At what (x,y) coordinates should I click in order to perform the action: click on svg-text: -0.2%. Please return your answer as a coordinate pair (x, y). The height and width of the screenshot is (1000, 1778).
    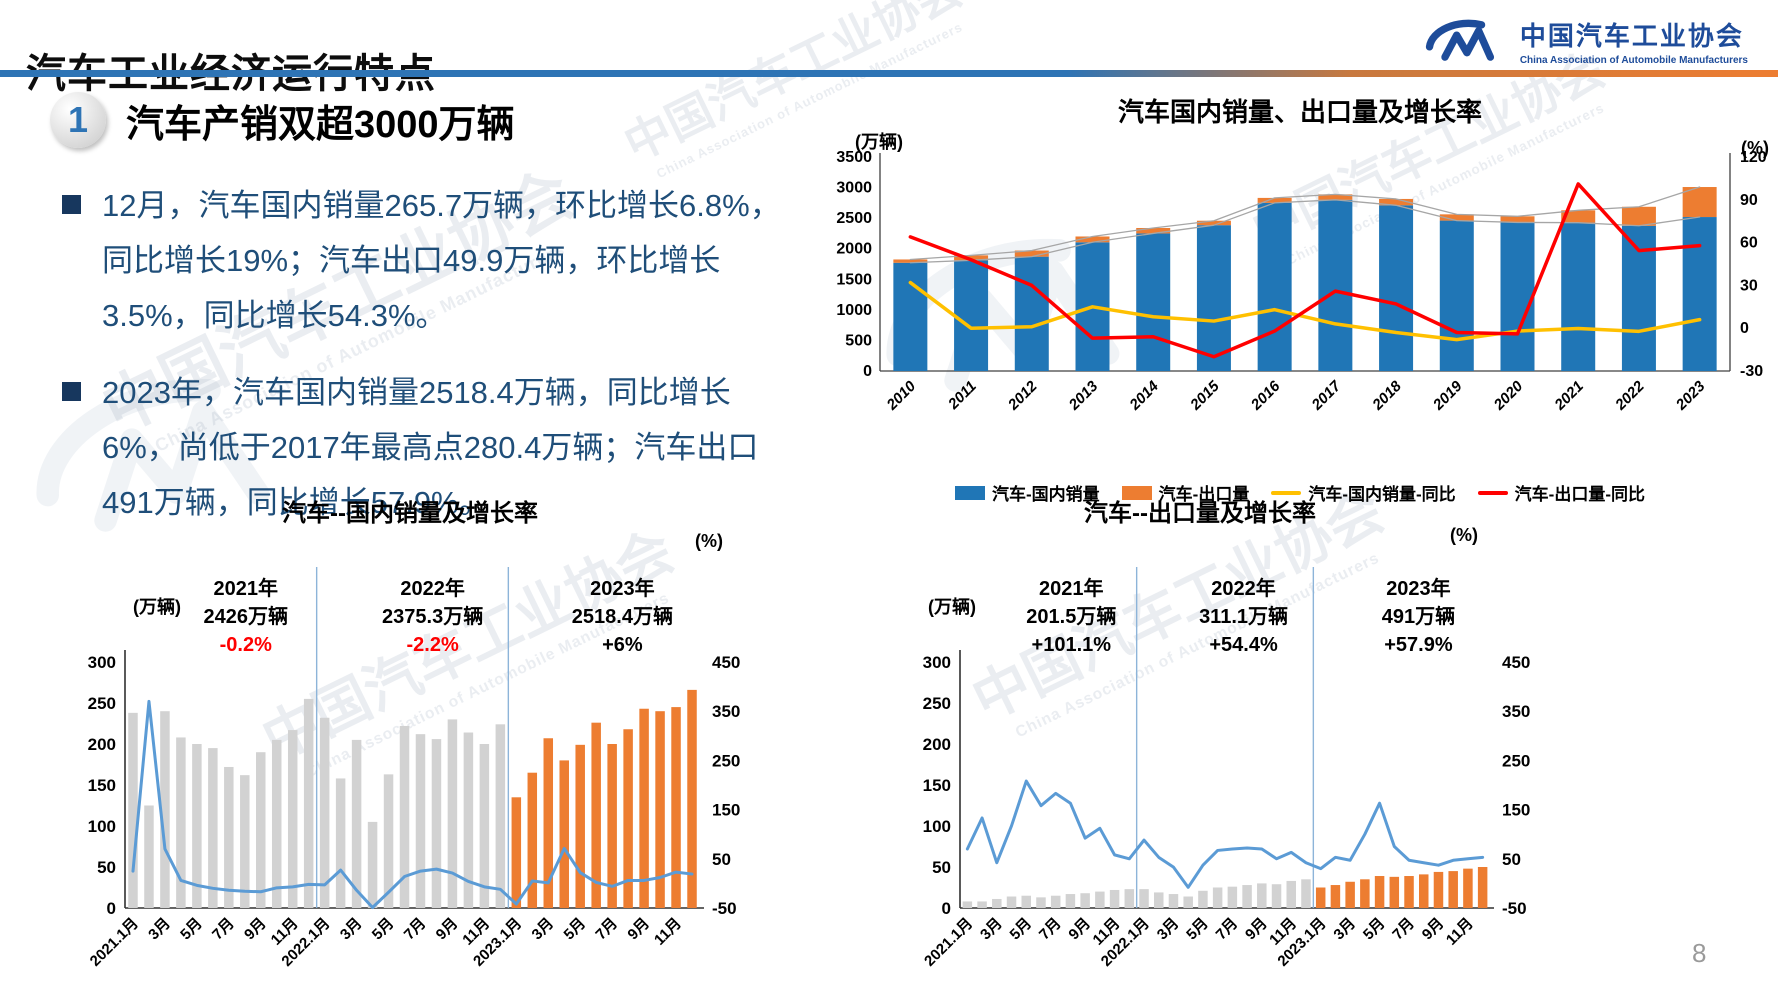
    Looking at the image, I should click on (246, 645).